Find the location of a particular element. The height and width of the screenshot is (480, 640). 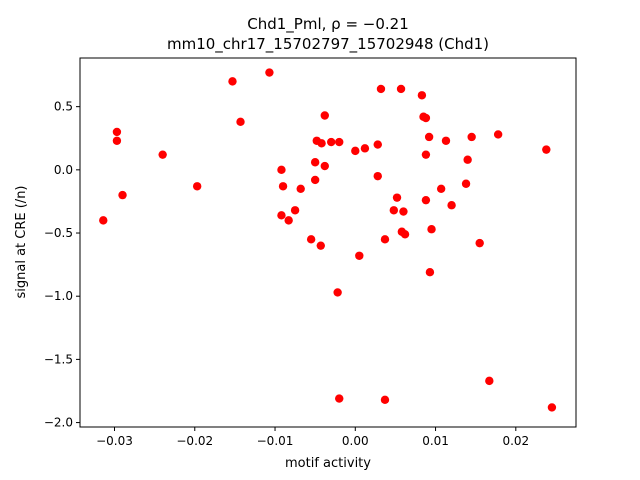

x-tick-label: 0.01 is located at coordinates (435, 441).